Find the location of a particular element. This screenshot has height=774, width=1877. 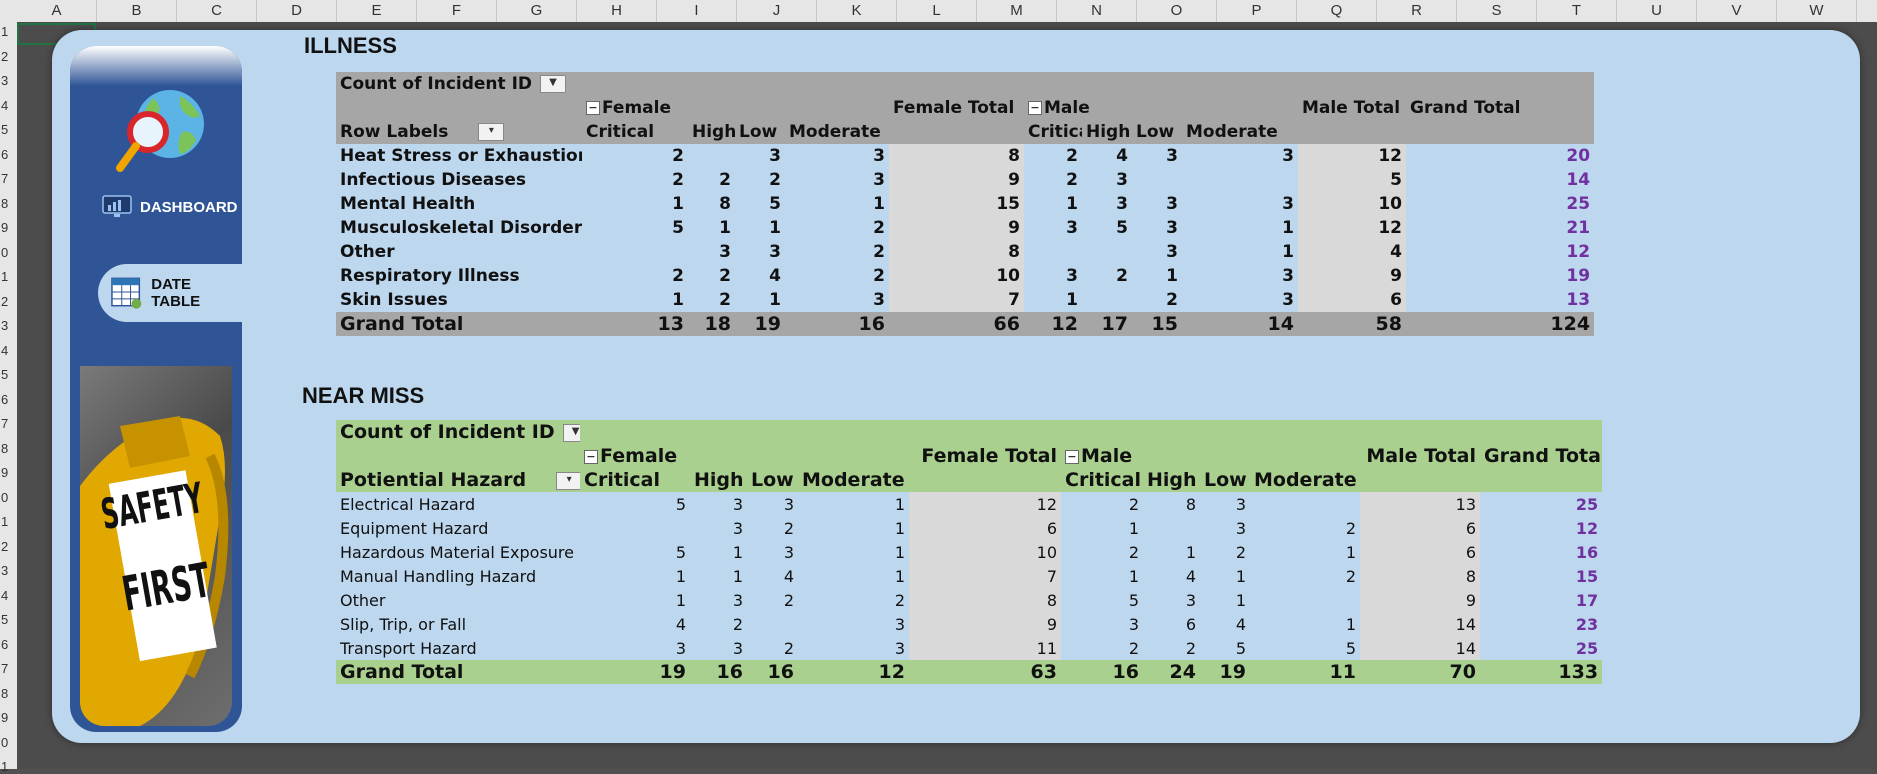

column-header-v: V is located at coordinates (1737, 11).